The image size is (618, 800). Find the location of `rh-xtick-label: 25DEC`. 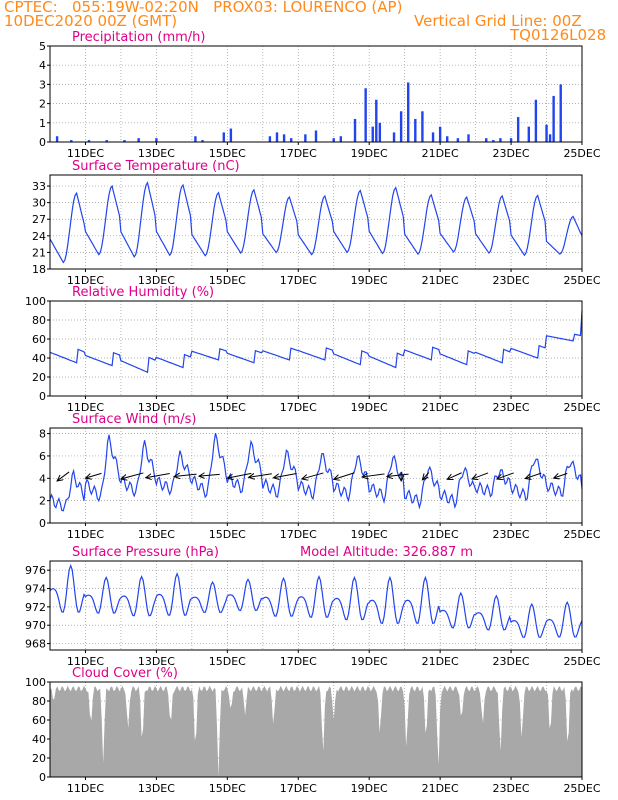

rh-xtick-label: 25DEC is located at coordinates (581, 407).